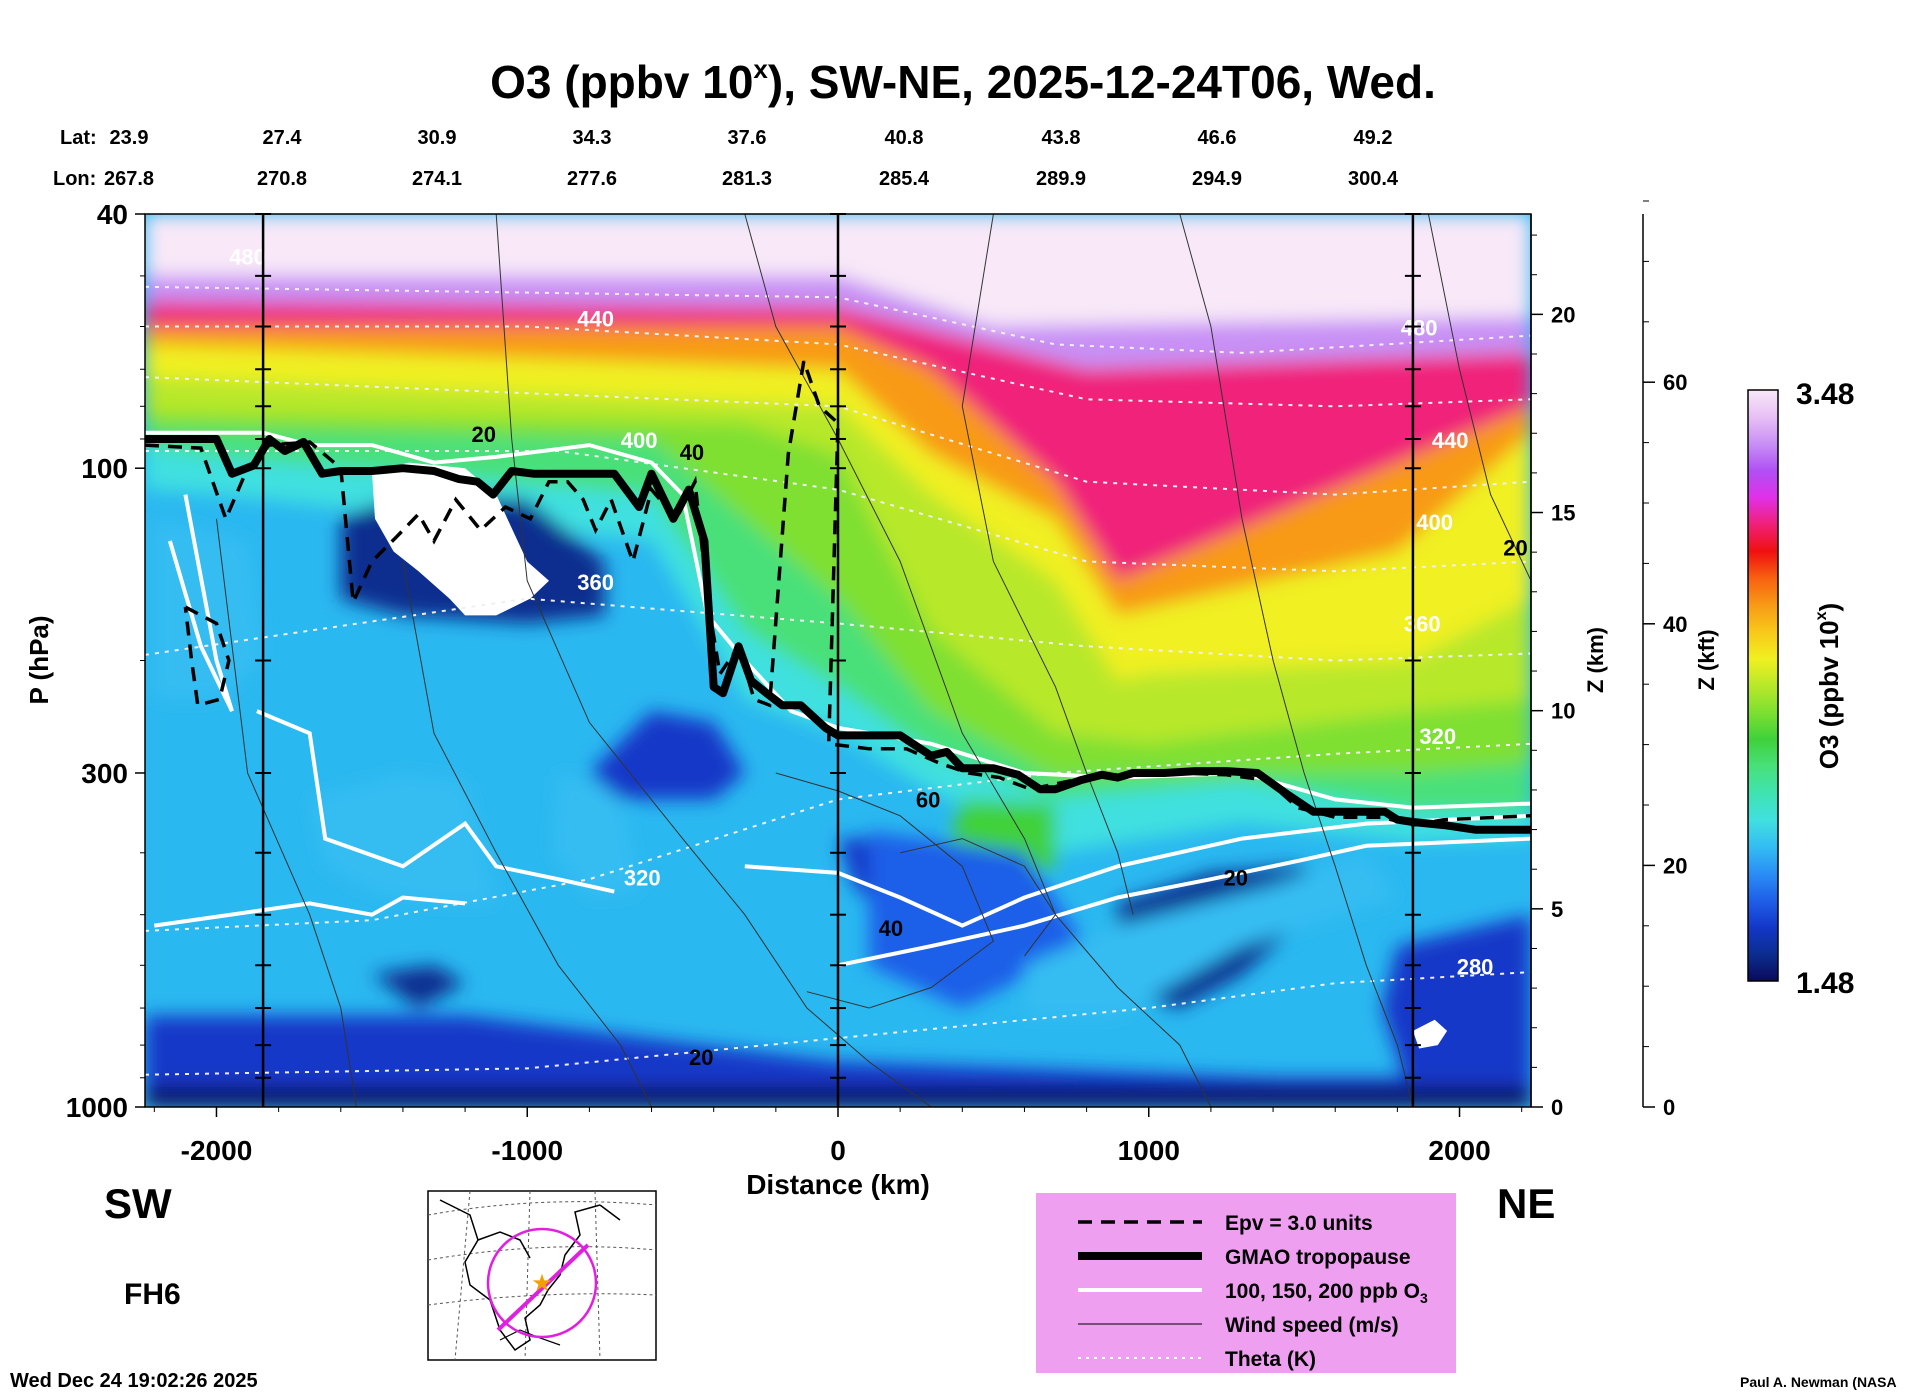 This screenshot has height=1394, width=1926. I want to click on credit: Paul A. Newman (NASA, so click(1818, 1382).